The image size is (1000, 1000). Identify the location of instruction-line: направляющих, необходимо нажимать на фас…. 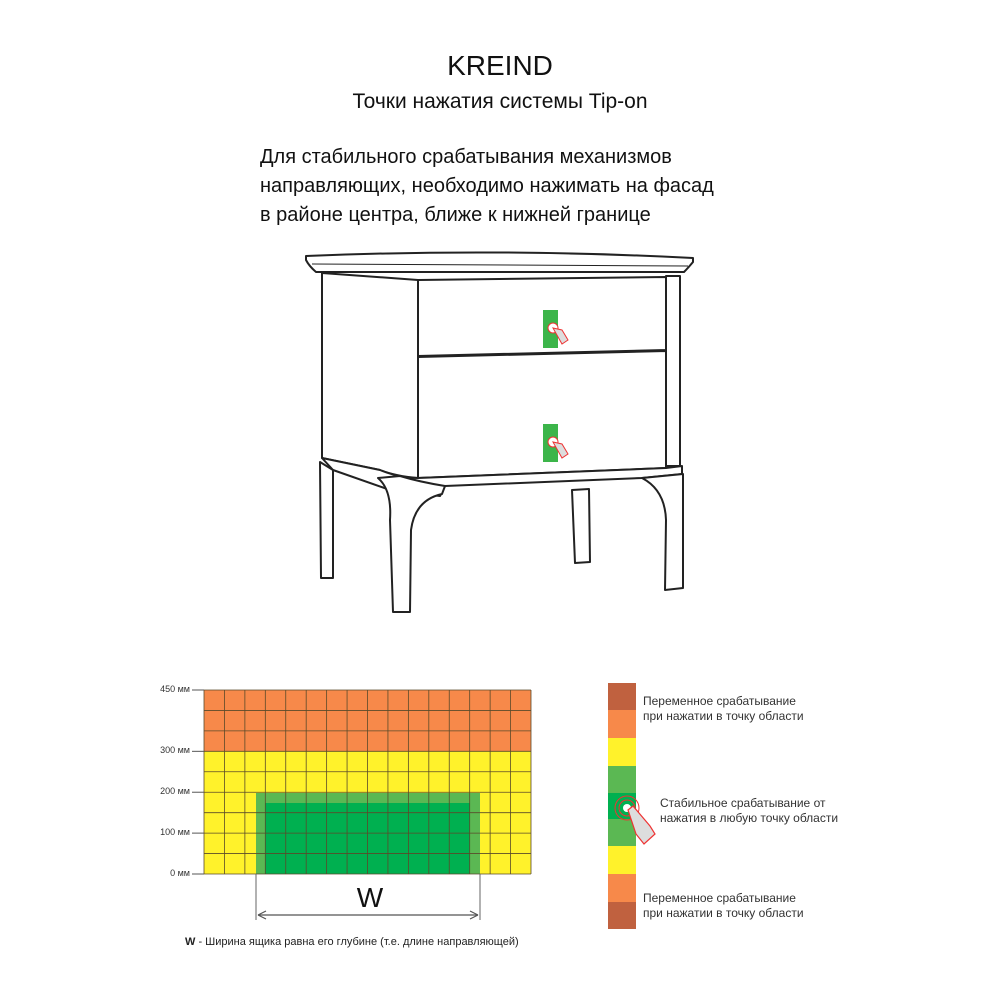
(487, 186).